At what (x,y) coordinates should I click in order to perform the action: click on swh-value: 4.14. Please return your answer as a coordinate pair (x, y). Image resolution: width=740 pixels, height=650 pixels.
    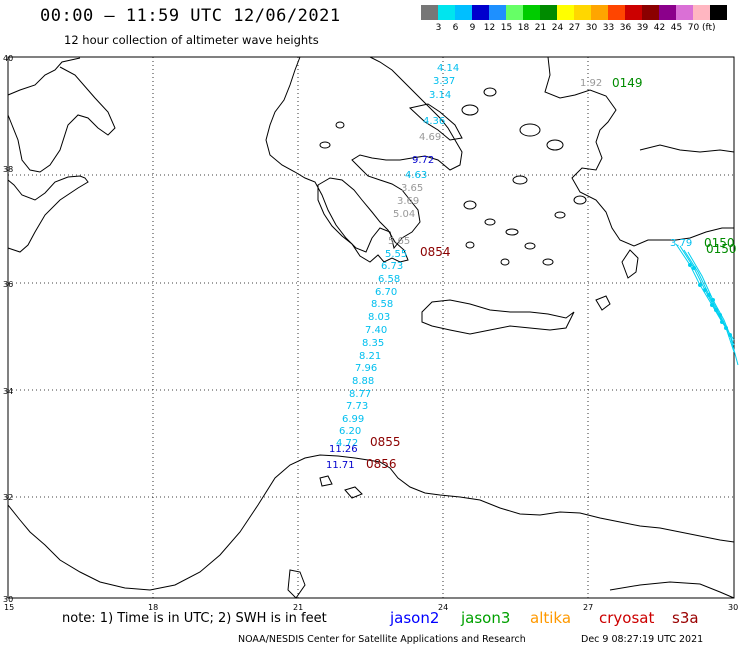
    Looking at the image, I should click on (448, 68).